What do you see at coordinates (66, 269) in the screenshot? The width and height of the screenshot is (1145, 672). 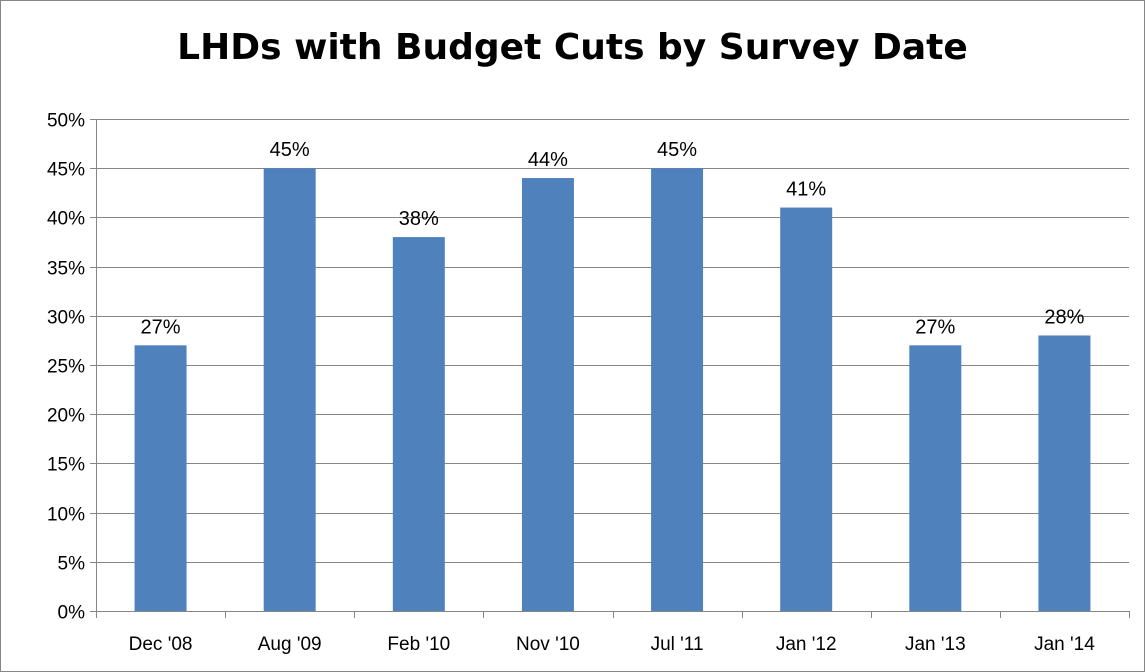 I see `y-tick-label: 35%` at bounding box center [66, 269].